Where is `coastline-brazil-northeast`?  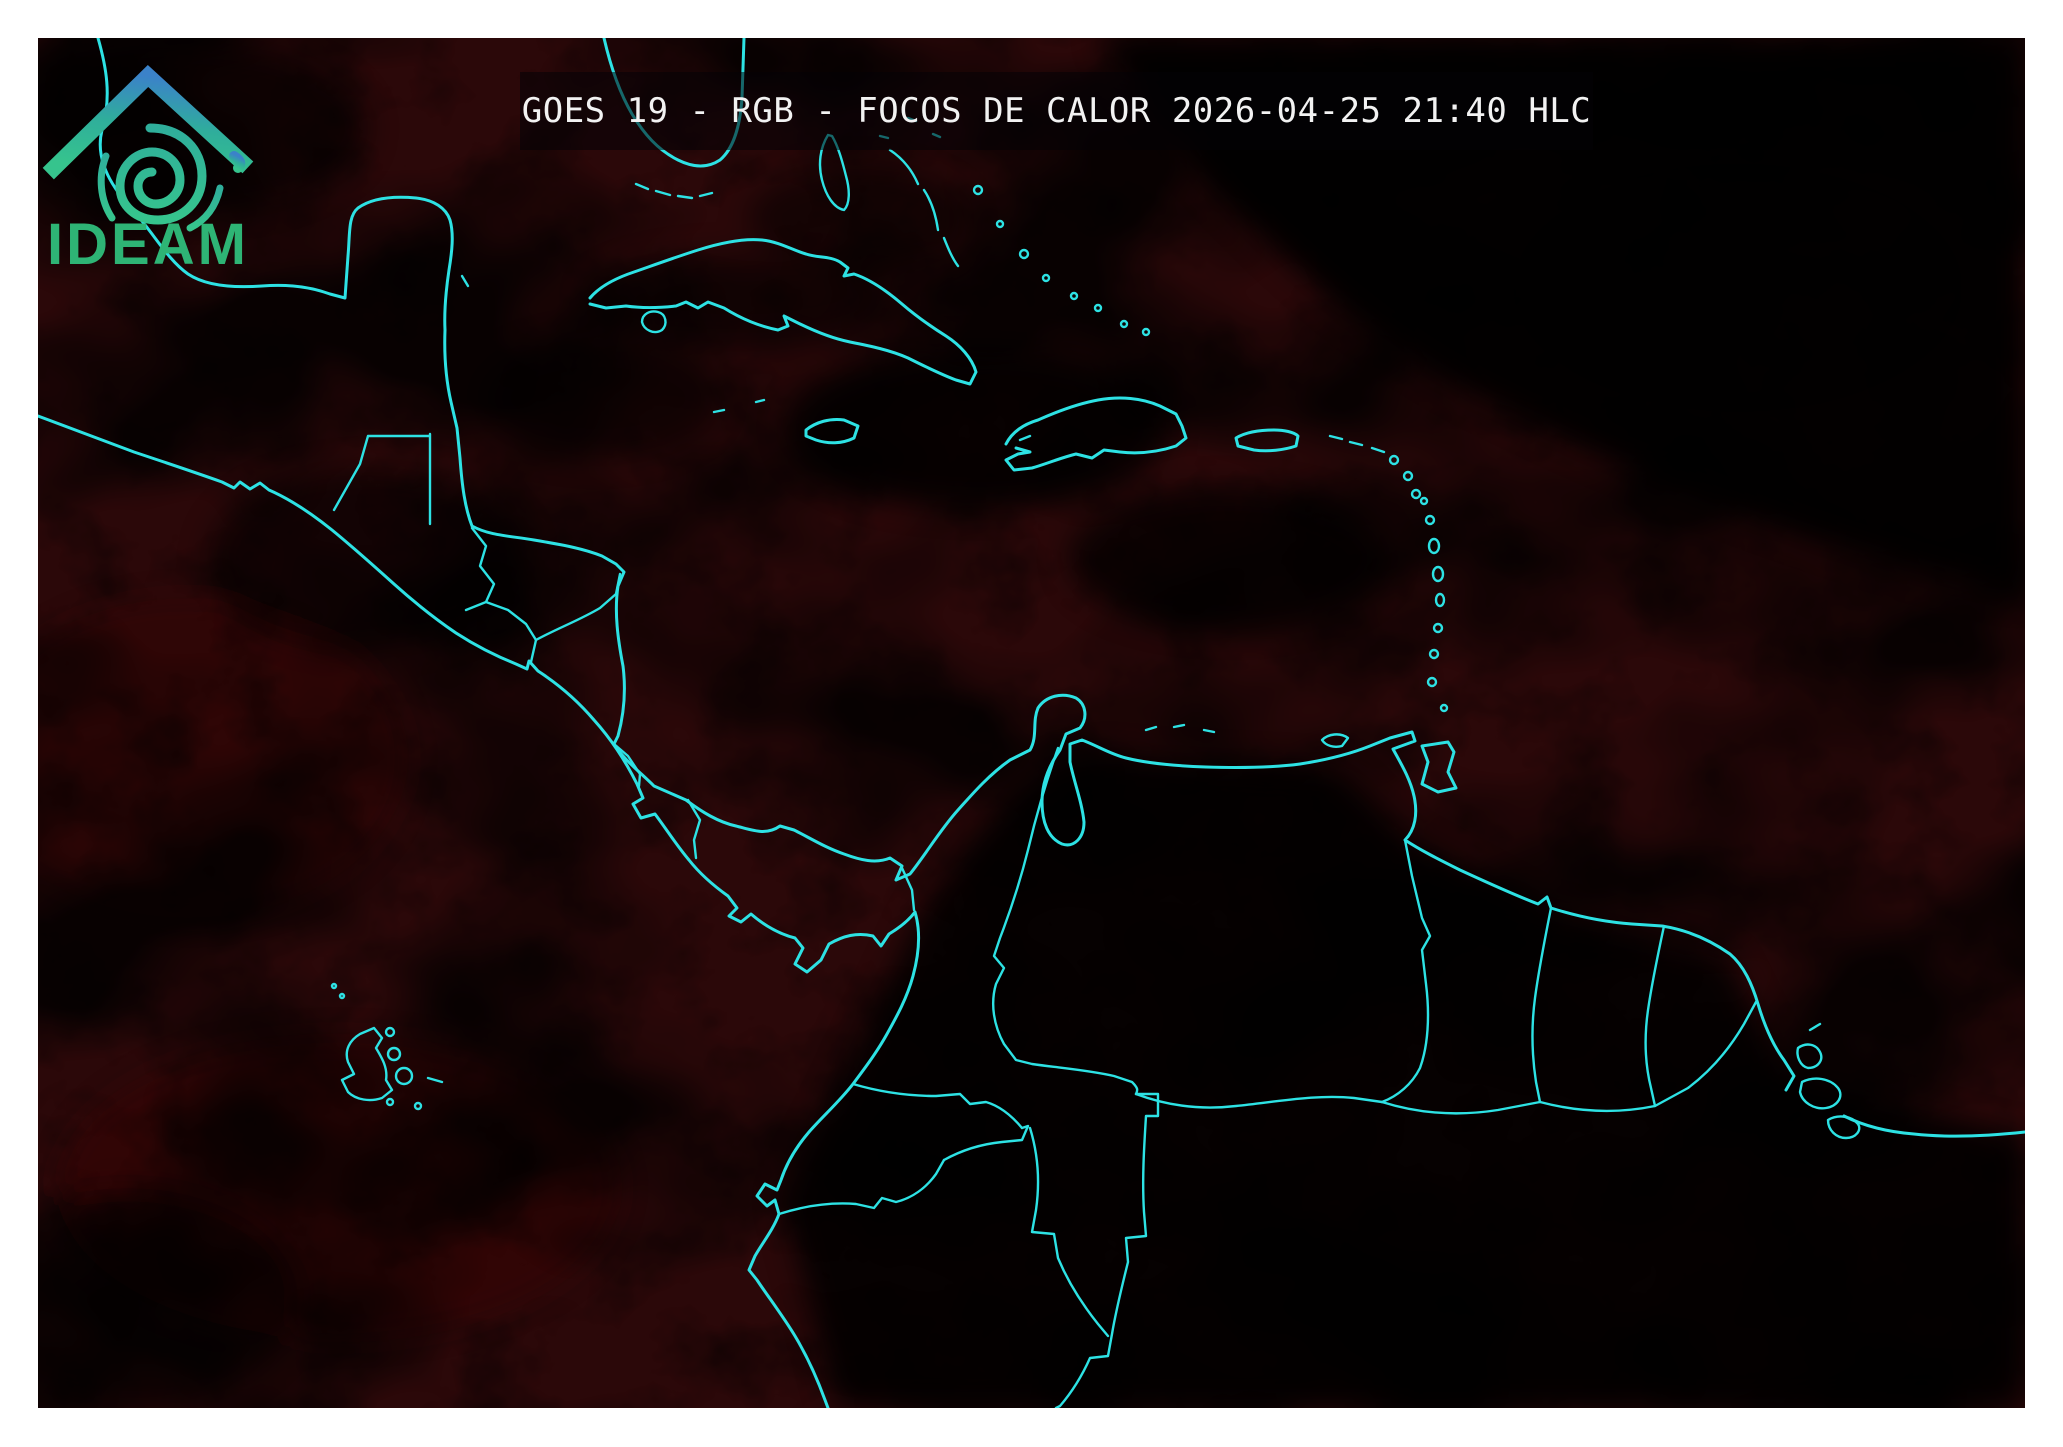
coastline-brazil-northeast is located at coordinates (1933, 1126).